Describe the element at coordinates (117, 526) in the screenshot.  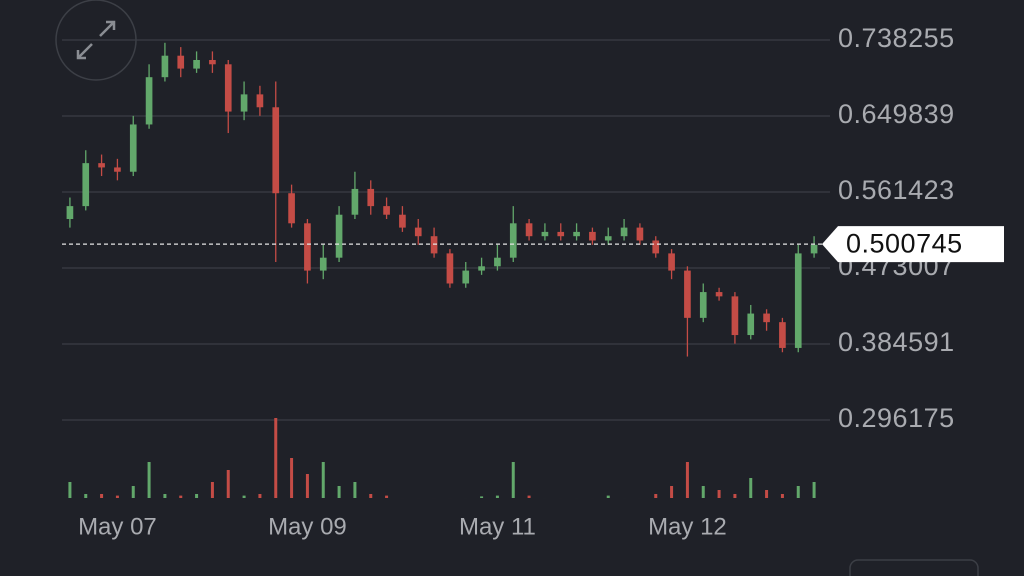
I see `x-tick-label: May 07` at that location.